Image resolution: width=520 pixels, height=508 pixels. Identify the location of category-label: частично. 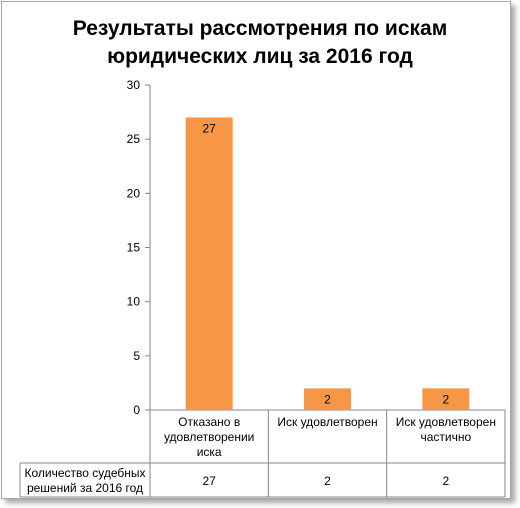
(445, 437).